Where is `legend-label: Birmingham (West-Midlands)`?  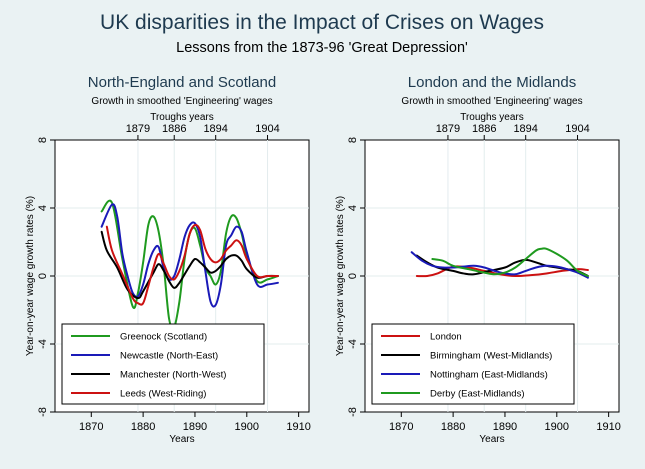 legend-label: Birmingham (West-Midlands) is located at coordinates (491, 356).